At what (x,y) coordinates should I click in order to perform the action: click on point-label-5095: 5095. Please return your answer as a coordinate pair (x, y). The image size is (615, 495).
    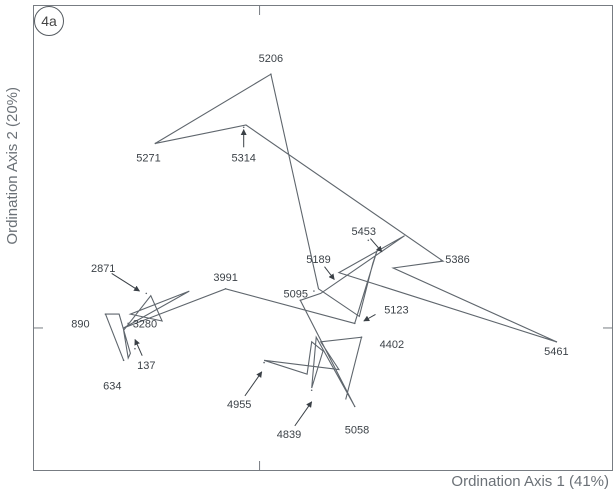
    Looking at the image, I should click on (296, 294).